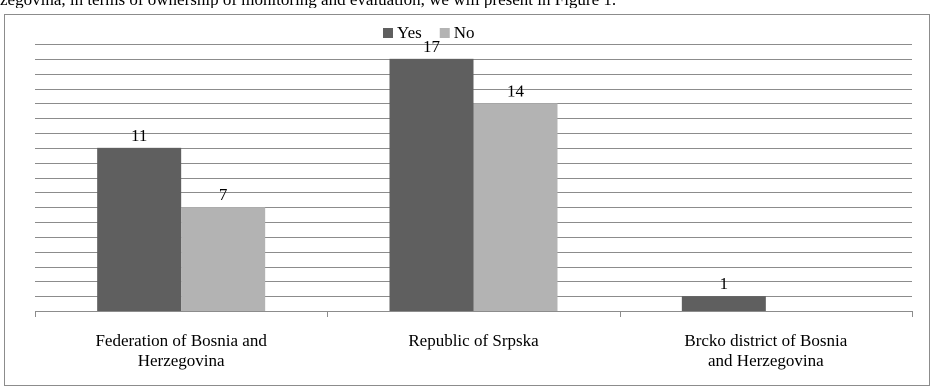 The height and width of the screenshot is (388, 936). I want to click on data-label: 1, so click(724, 283).